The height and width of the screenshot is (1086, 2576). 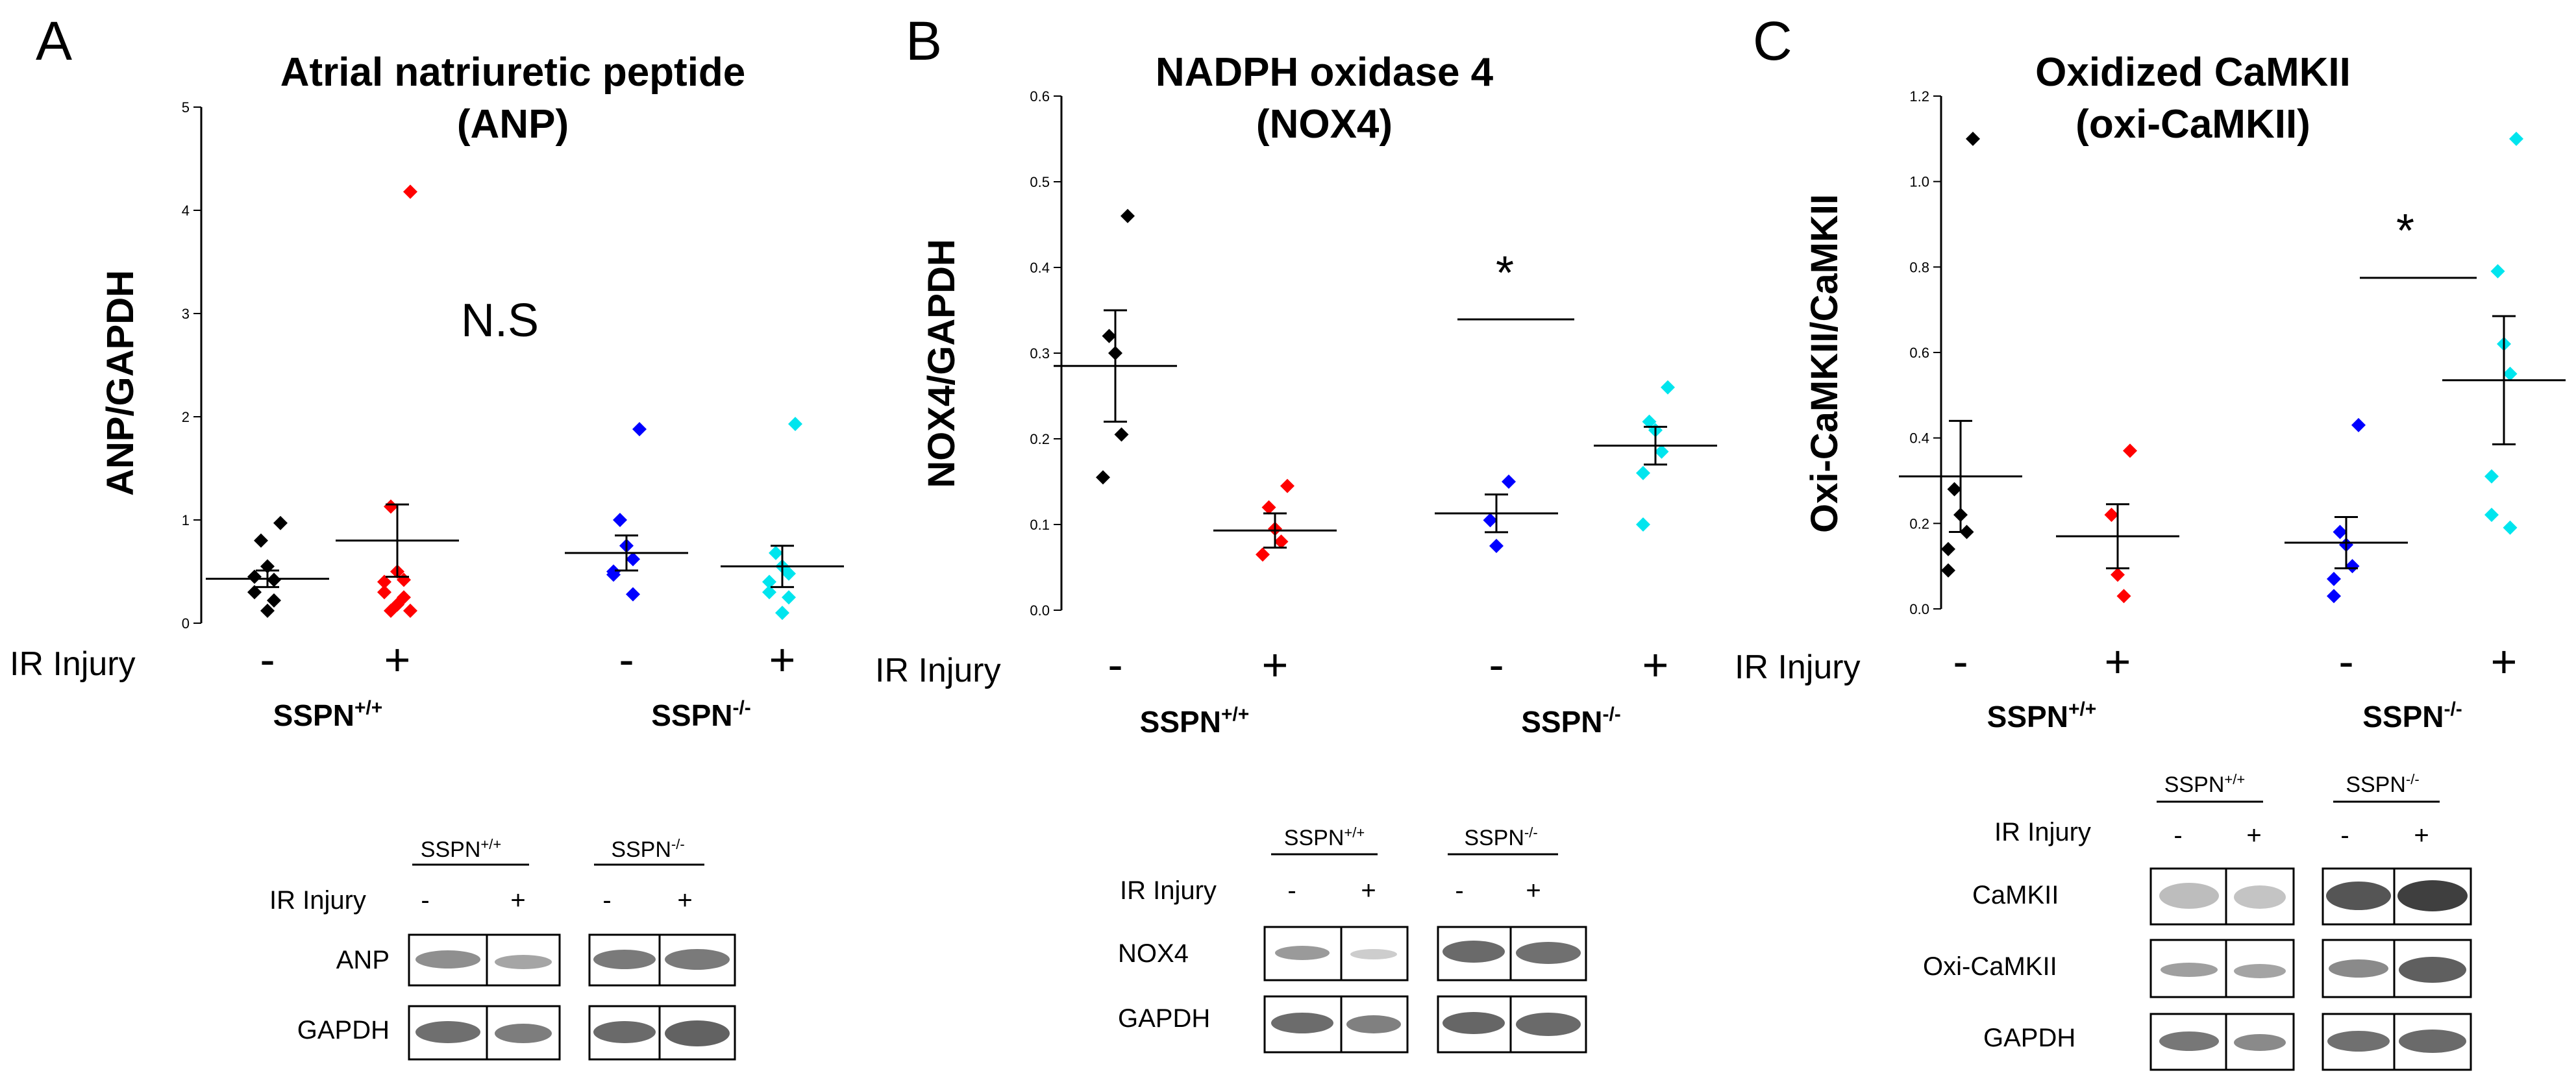 I want to click on panel-title-line2: (NOX4), so click(x=1324, y=124).